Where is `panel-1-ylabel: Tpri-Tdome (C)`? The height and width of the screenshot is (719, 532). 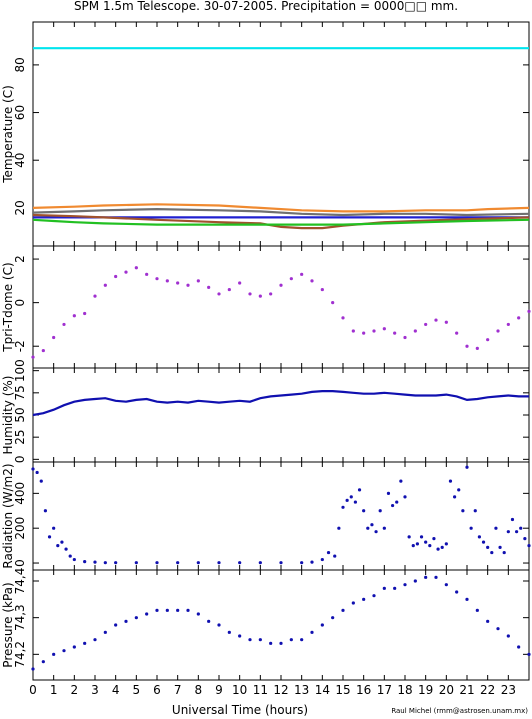
panel-1-ylabel: Tpri-Tdome (C) is located at coordinates (8, 307).